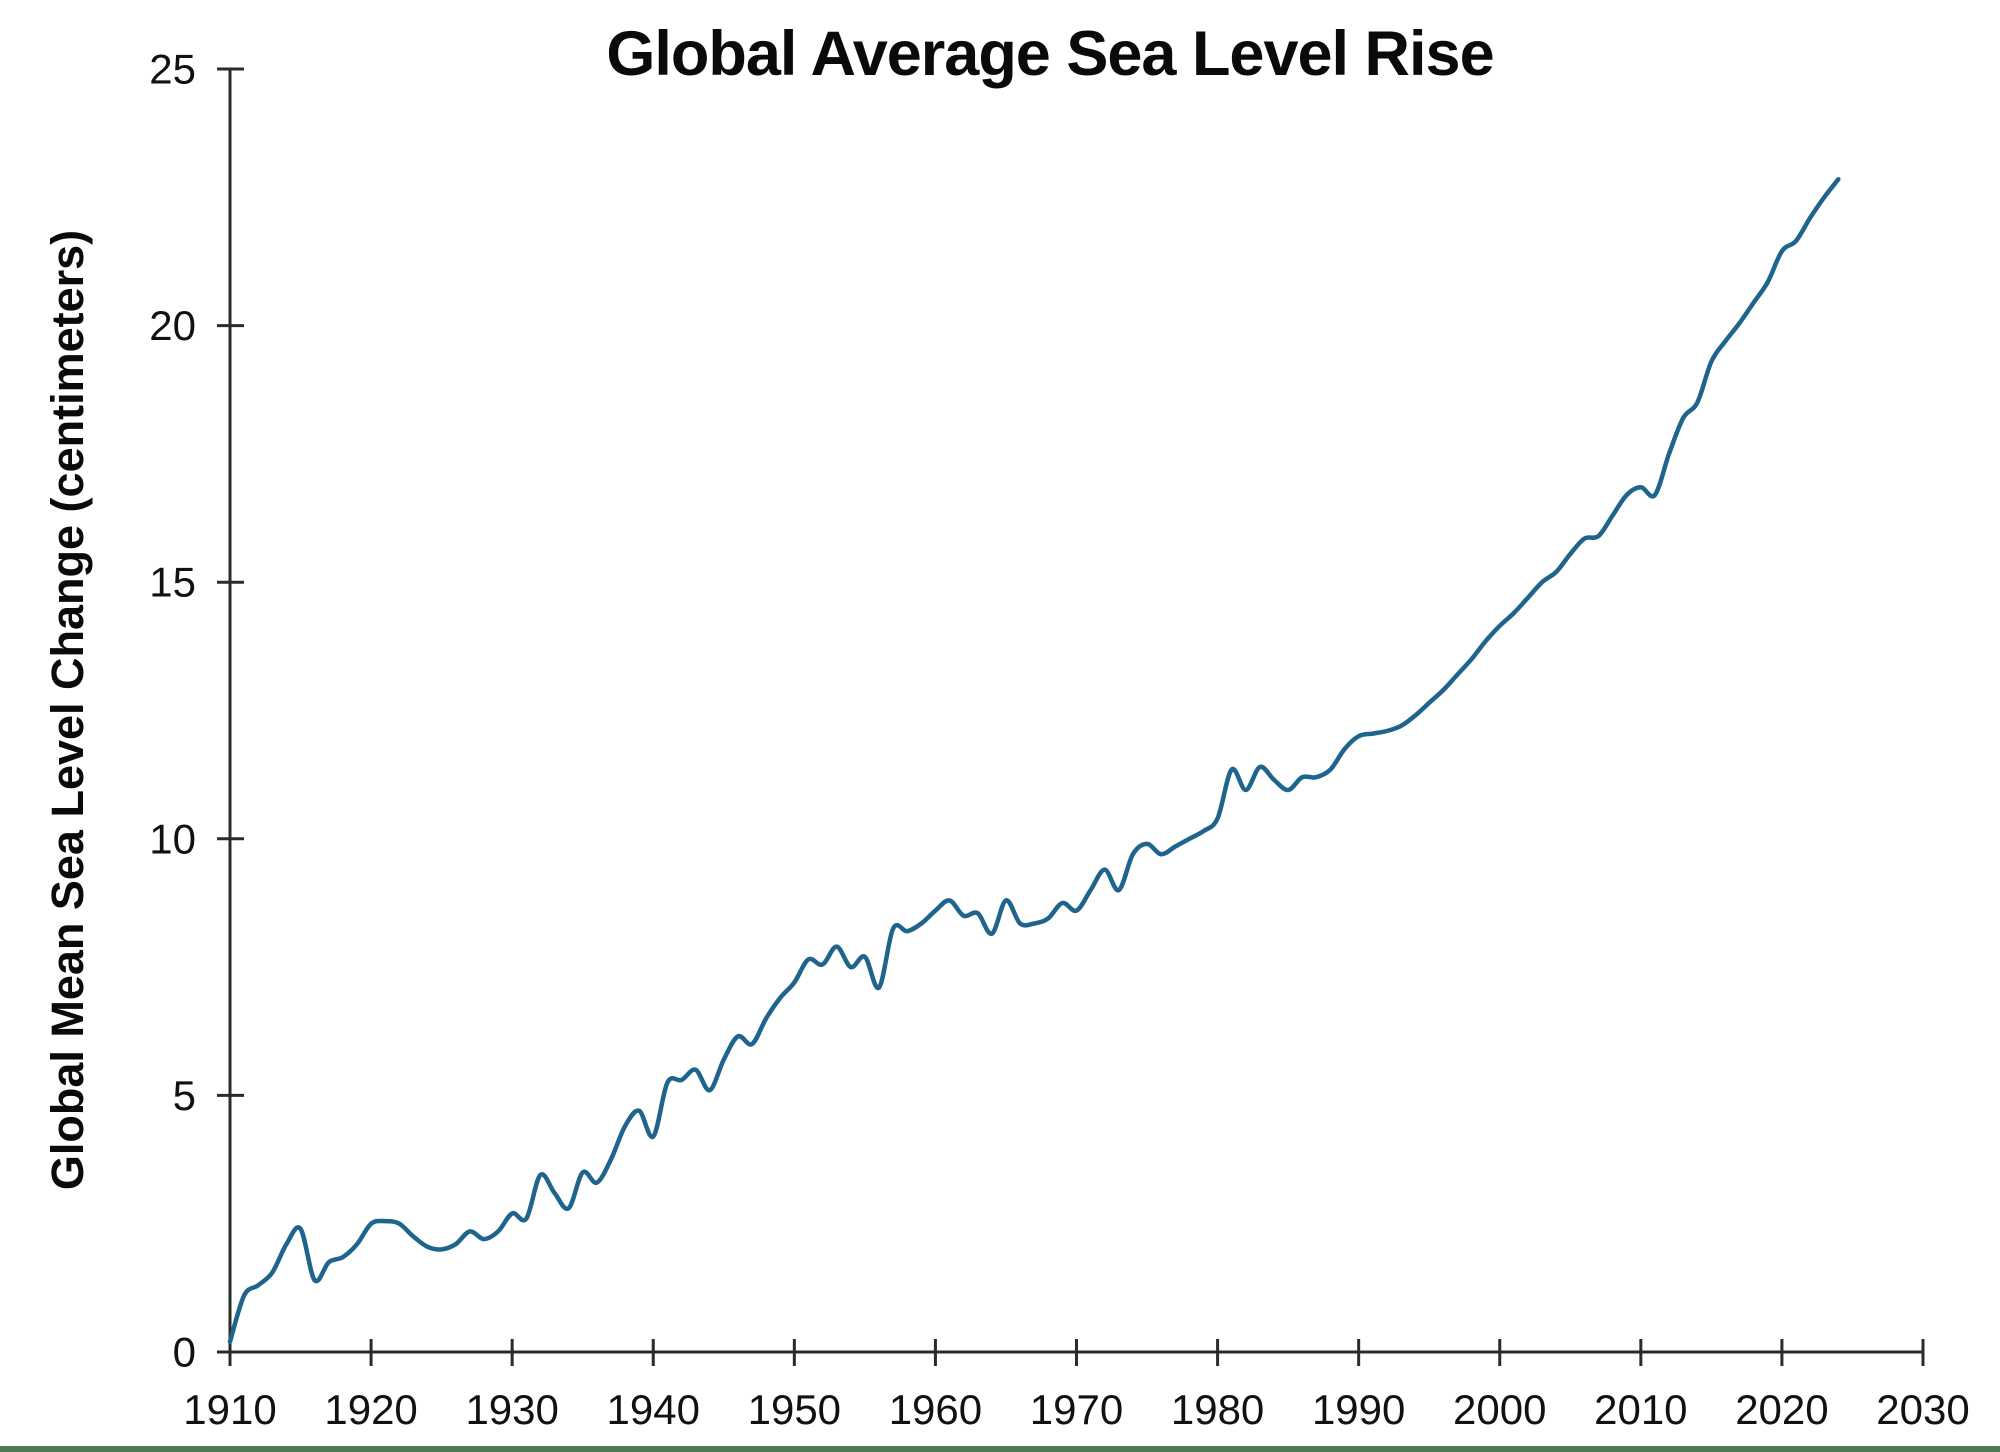 The height and width of the screenshot is (1452, 2000). I want to click on x-tick-label: 2030, so click(1922, 1409).